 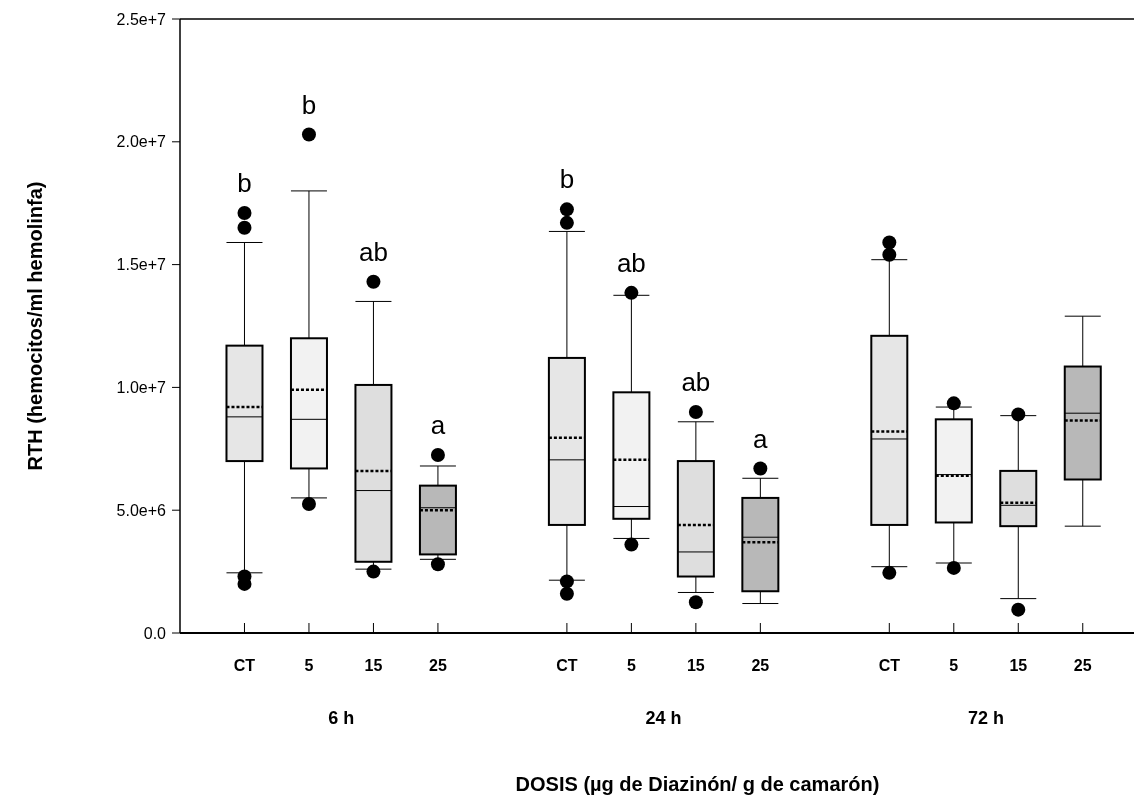 I want to click on y-tick-label: 0.0, so click(x=155, y=633).